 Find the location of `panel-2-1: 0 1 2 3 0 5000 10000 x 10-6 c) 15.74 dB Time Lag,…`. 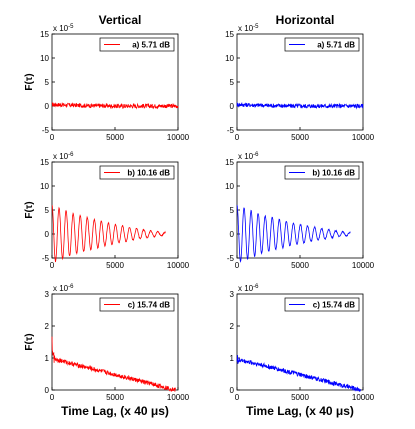

panel-2-1: 0 1 2 3 0 5000 10000 x 10-6 c) 15.74 dB Time Lag,… is located at coordinates (302, 351).